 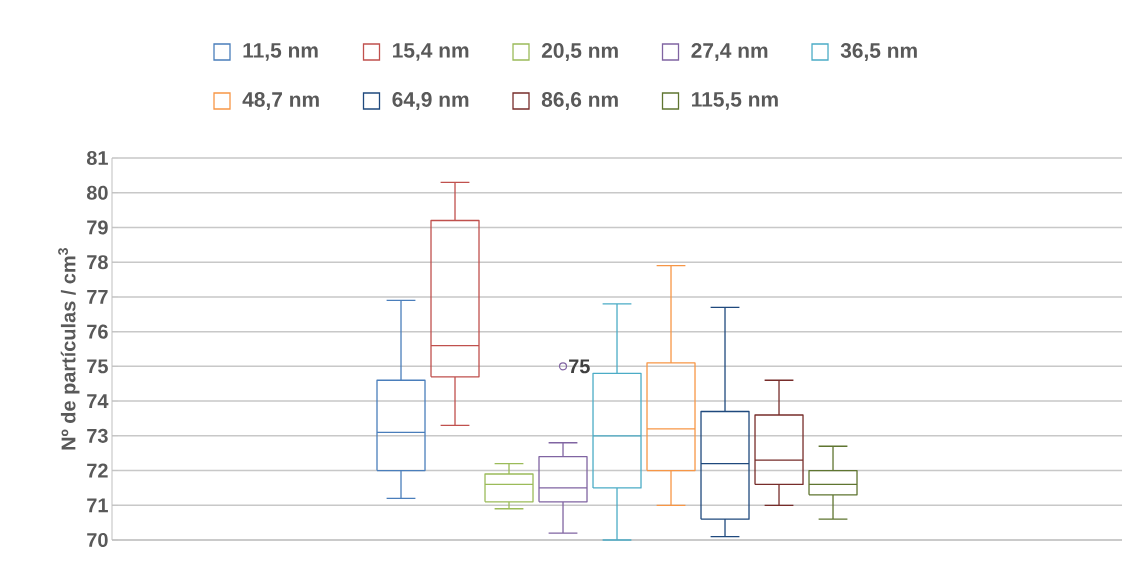 I want to click on legend-label: 27,4 nm, so click(x=729, y=52).